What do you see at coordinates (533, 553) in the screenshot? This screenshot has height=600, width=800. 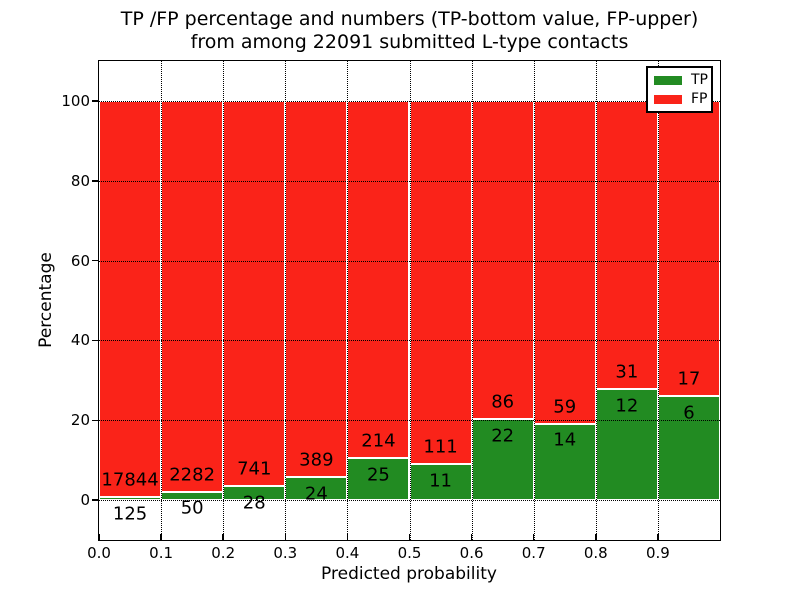 I see `x-tick-label-0.7: 0.7` at bounding box center [533, 553].